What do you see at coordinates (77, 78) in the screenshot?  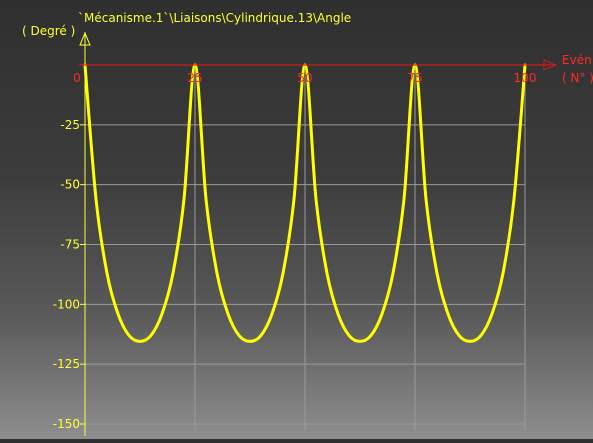 I see `x-tick-label: 0` at bounding box center [77, 78].